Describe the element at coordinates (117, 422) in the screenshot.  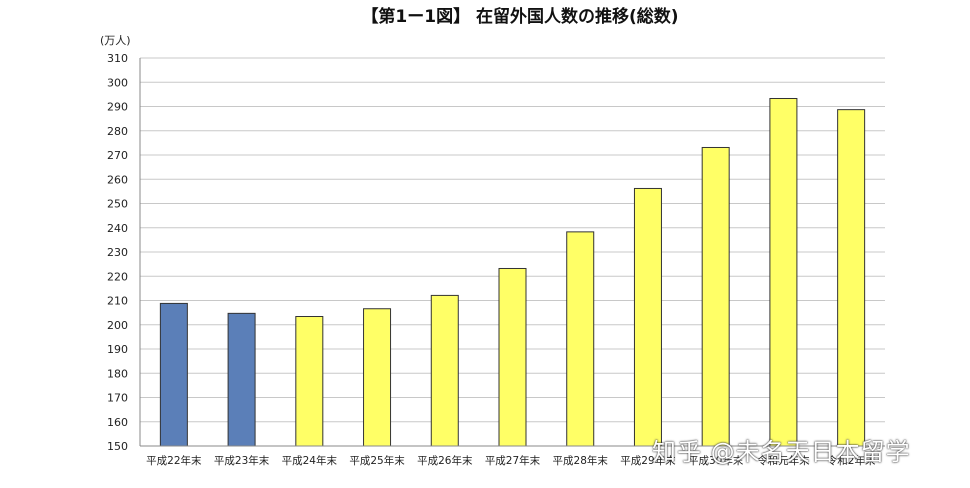
I see `y-tick-label: 160` at that location.